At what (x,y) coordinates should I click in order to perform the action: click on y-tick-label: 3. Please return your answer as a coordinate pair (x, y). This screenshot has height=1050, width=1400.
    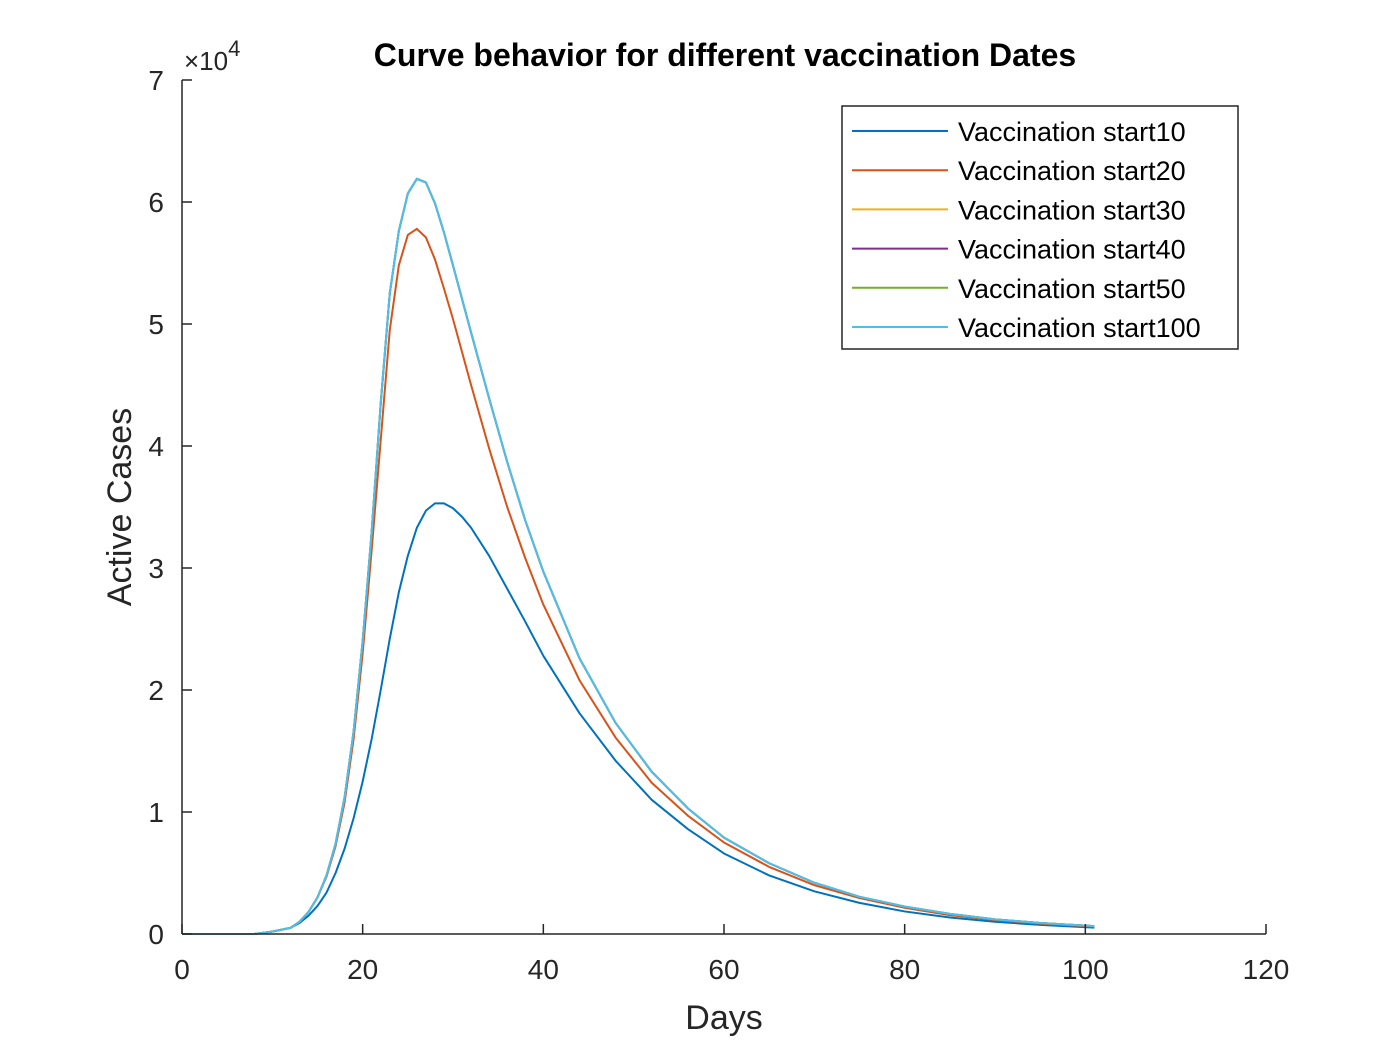
    Looking at the image, I should click on (156, 568).